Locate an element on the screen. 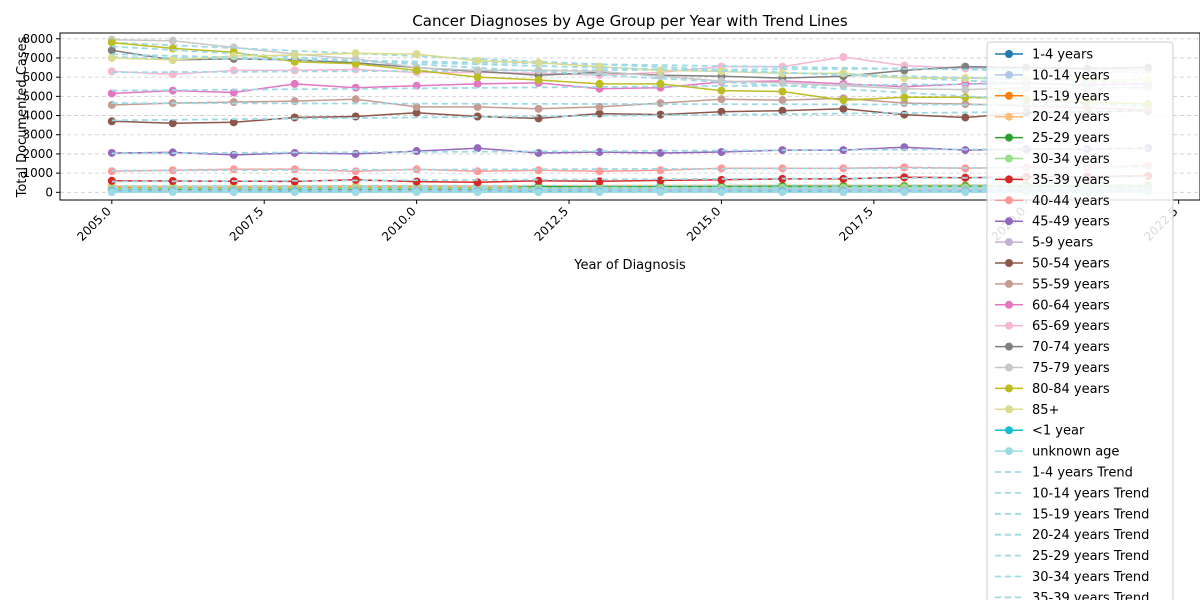 This screenshot has height=600, width=1200. y-axis-label: Total Documented Cases is located at coordinates (22, 117).